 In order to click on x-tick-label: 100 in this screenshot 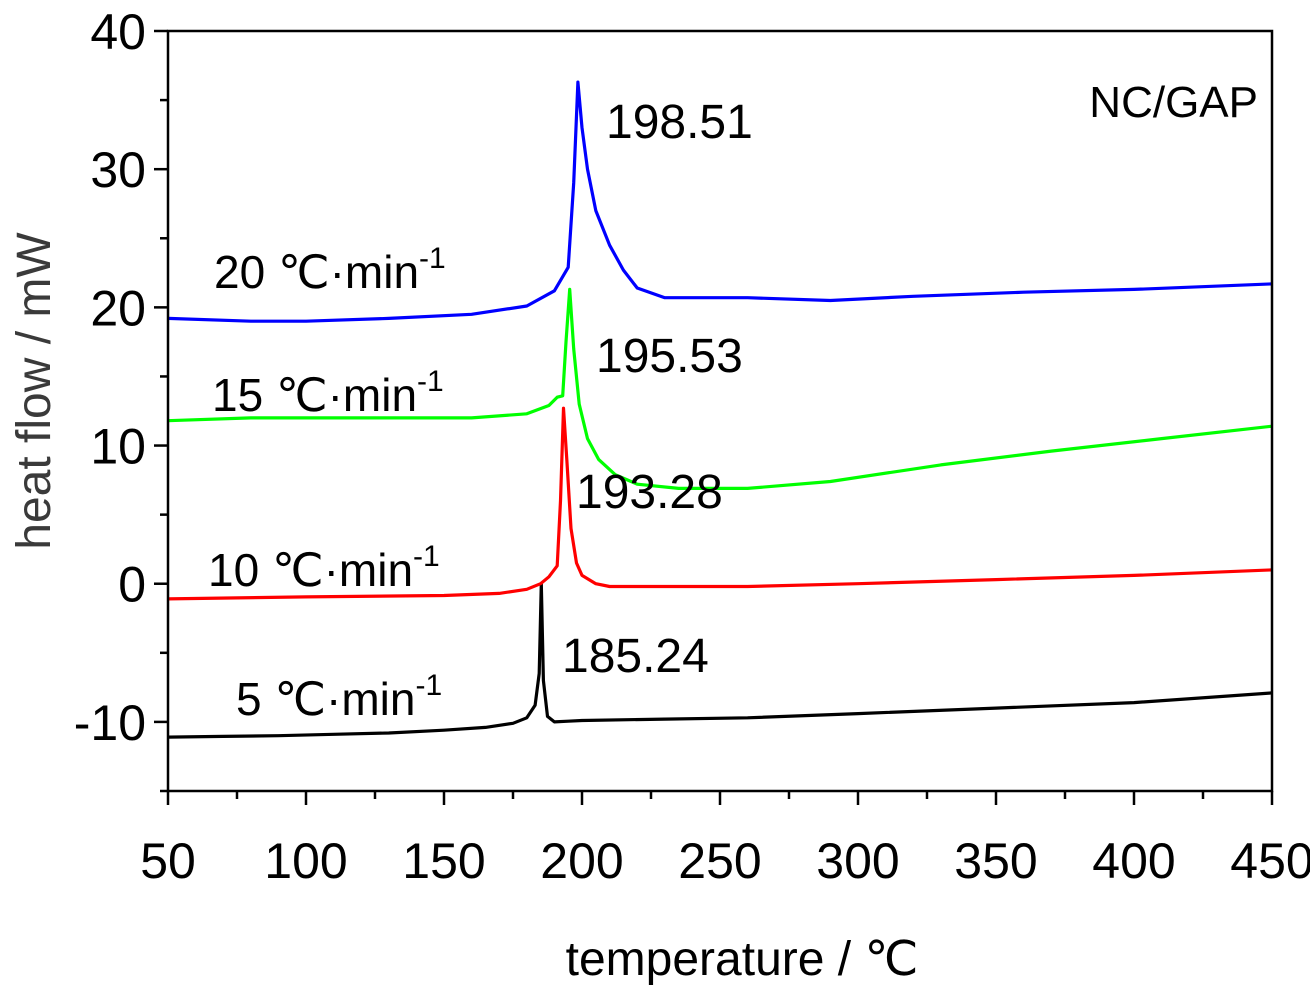, I will do `click(305, 861)`.